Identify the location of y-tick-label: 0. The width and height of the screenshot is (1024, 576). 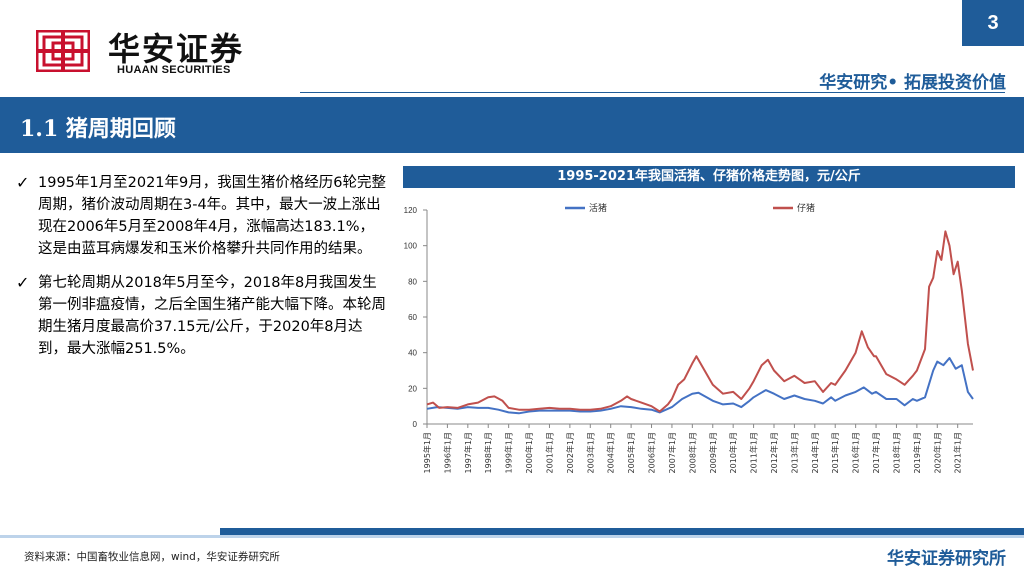
(415, 424).